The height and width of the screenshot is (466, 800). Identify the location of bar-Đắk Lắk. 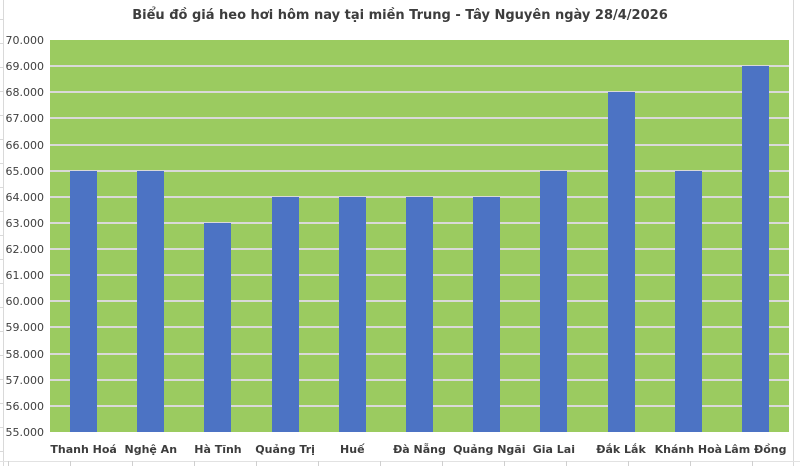
(621, 262).